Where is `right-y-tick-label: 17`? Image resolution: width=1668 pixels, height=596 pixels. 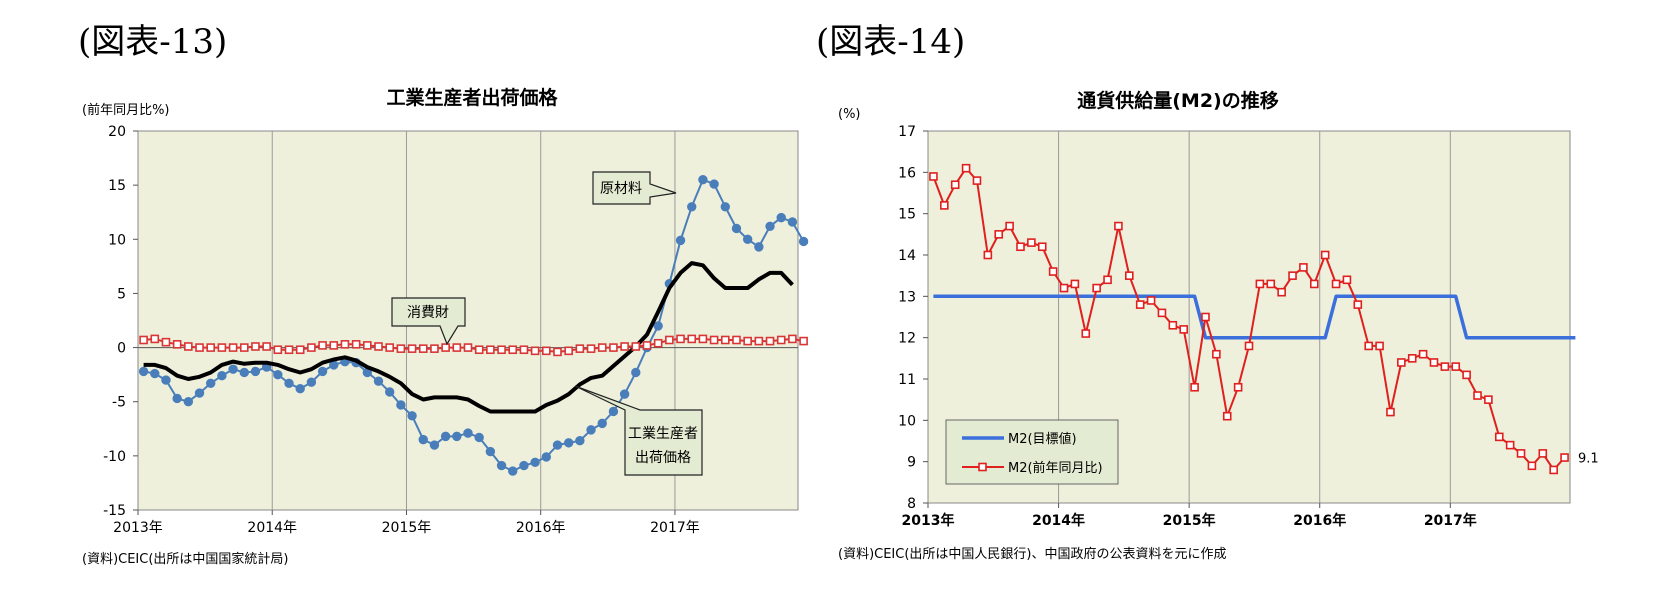
right-y-tick-label: 17 is located at coordinates (907, 132).